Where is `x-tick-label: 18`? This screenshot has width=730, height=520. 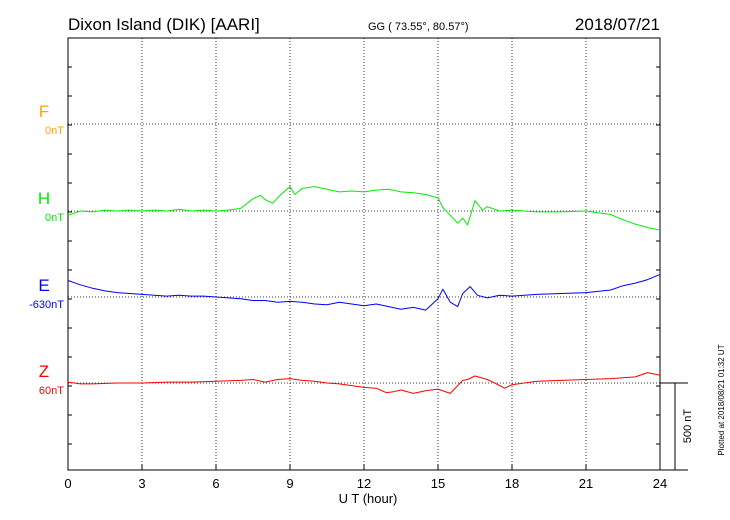
x-tick-label: 18 is located at coordinates (512, 483).